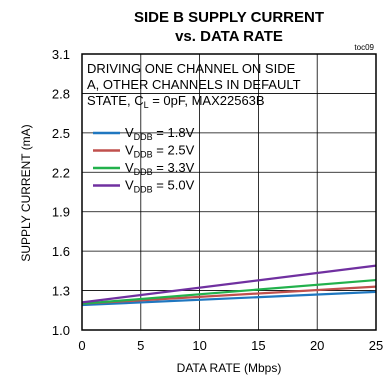 The image size is (392, 379). I want to click on figure-id: toc09, so click(364, 47).